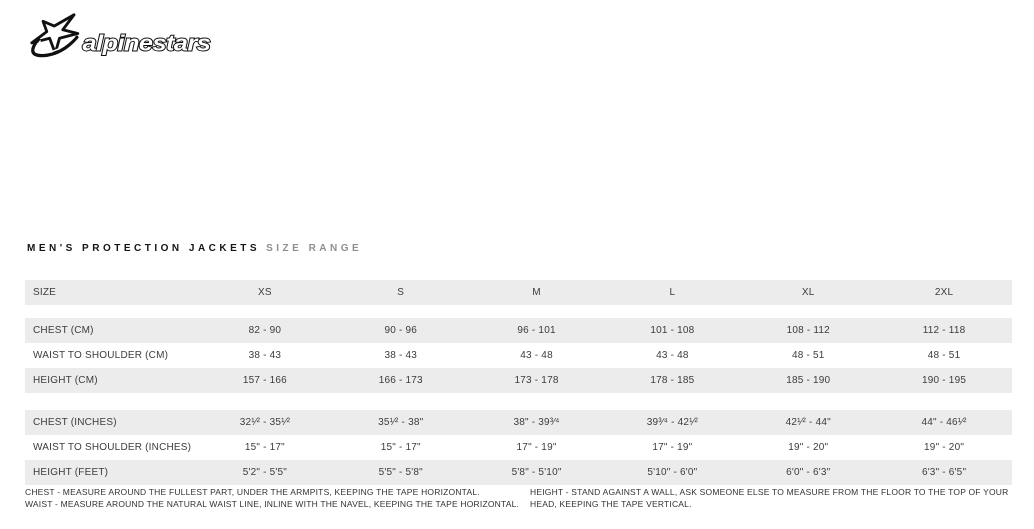  Describe the element at coordinates (944, 330) in the screenshot. I see `cell-value: 112 - 118` at that location.